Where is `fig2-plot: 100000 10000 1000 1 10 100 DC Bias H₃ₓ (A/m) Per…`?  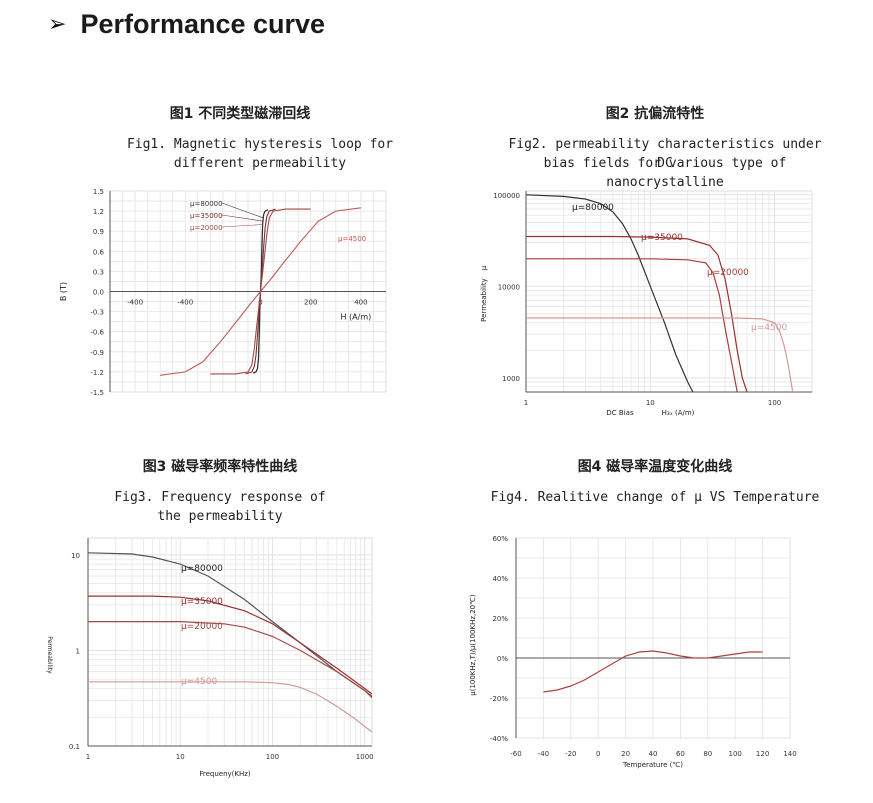 fig2-plot: 100000 10000 1000 1 10 100 DC Bias H₃ₓ (A/m) Per… is located at coordinates (646, 303).